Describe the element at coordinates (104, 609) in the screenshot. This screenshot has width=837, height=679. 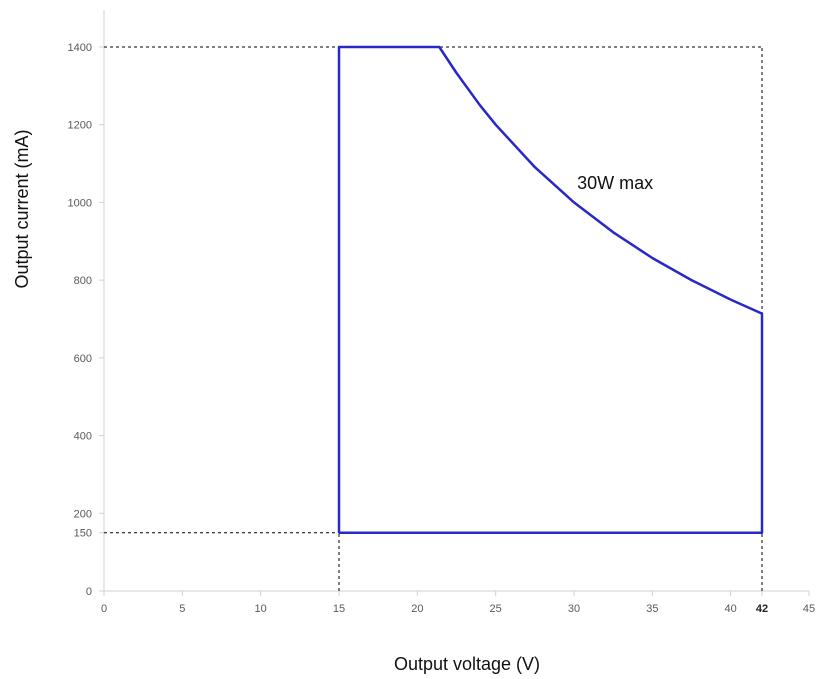
I see `x-tick-label: 0` at that location.